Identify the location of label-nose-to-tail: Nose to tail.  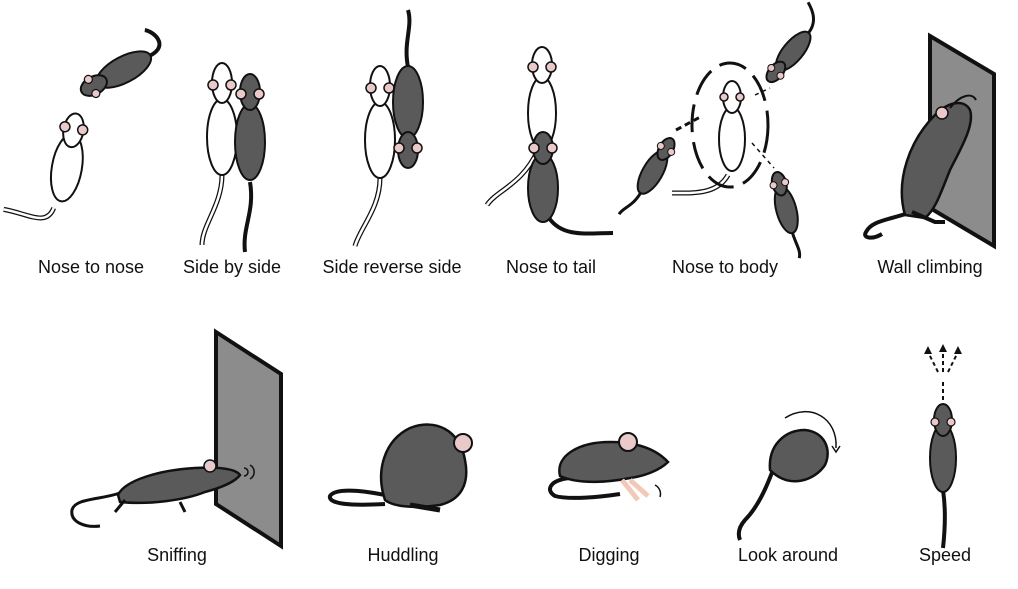
(551, 267).